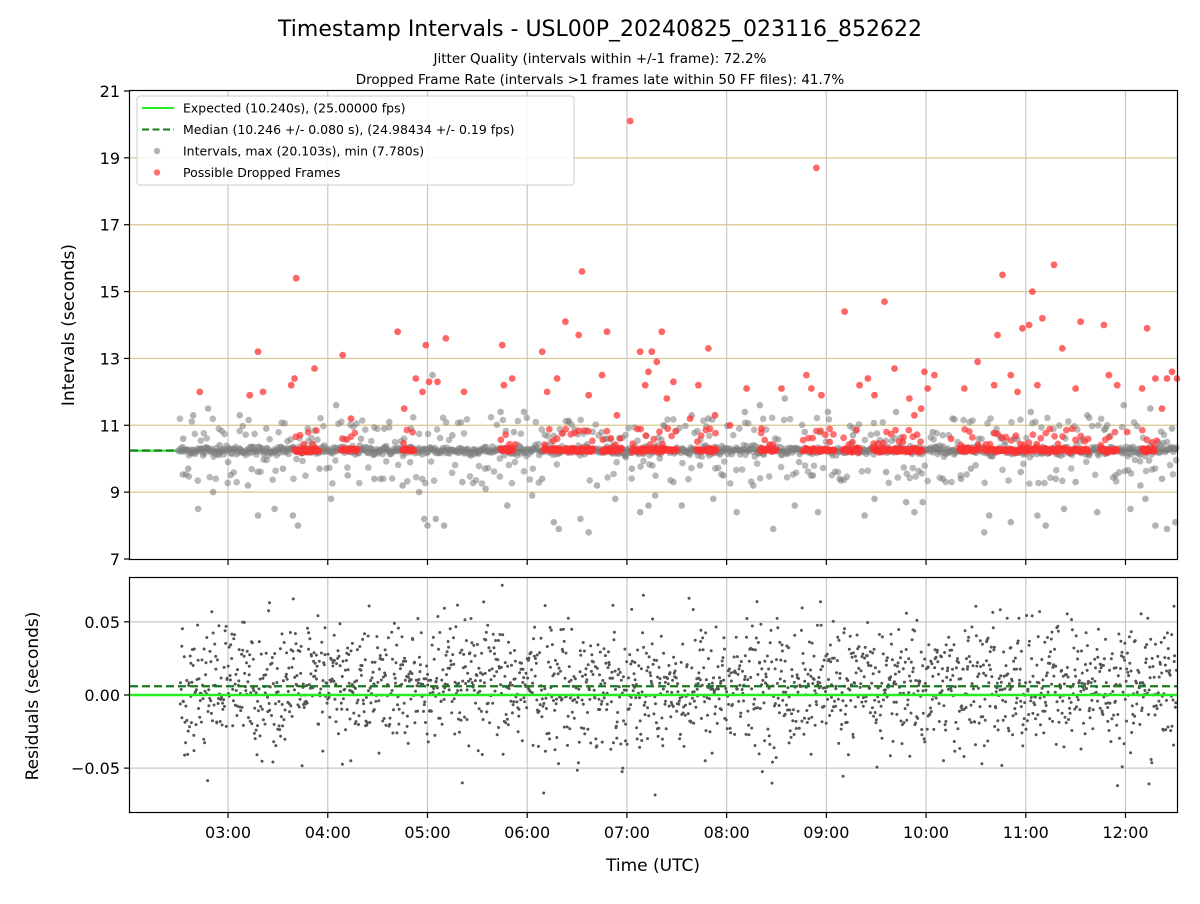 The width and height of the screenshot is (1200, 904). I want to click on x-tick-label: 06:00, so click(527, 832).